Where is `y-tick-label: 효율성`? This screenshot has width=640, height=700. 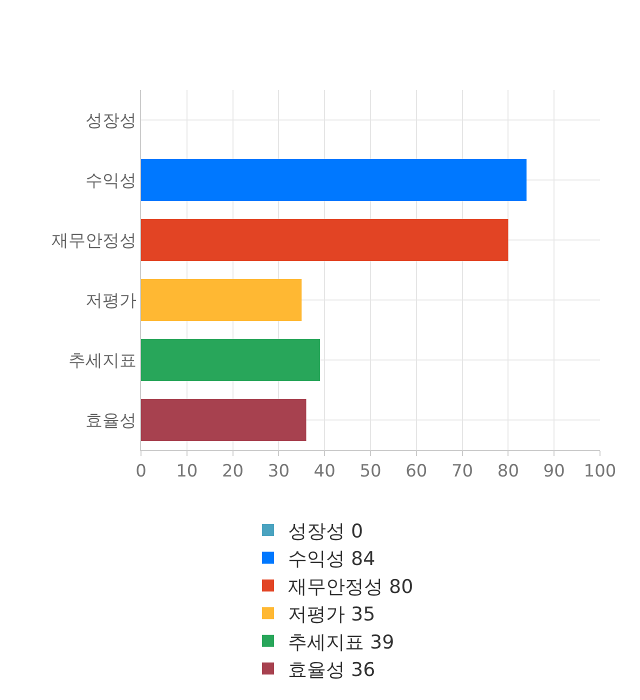
y-tick-label: 효율성 is located at coordinates (111, 420).